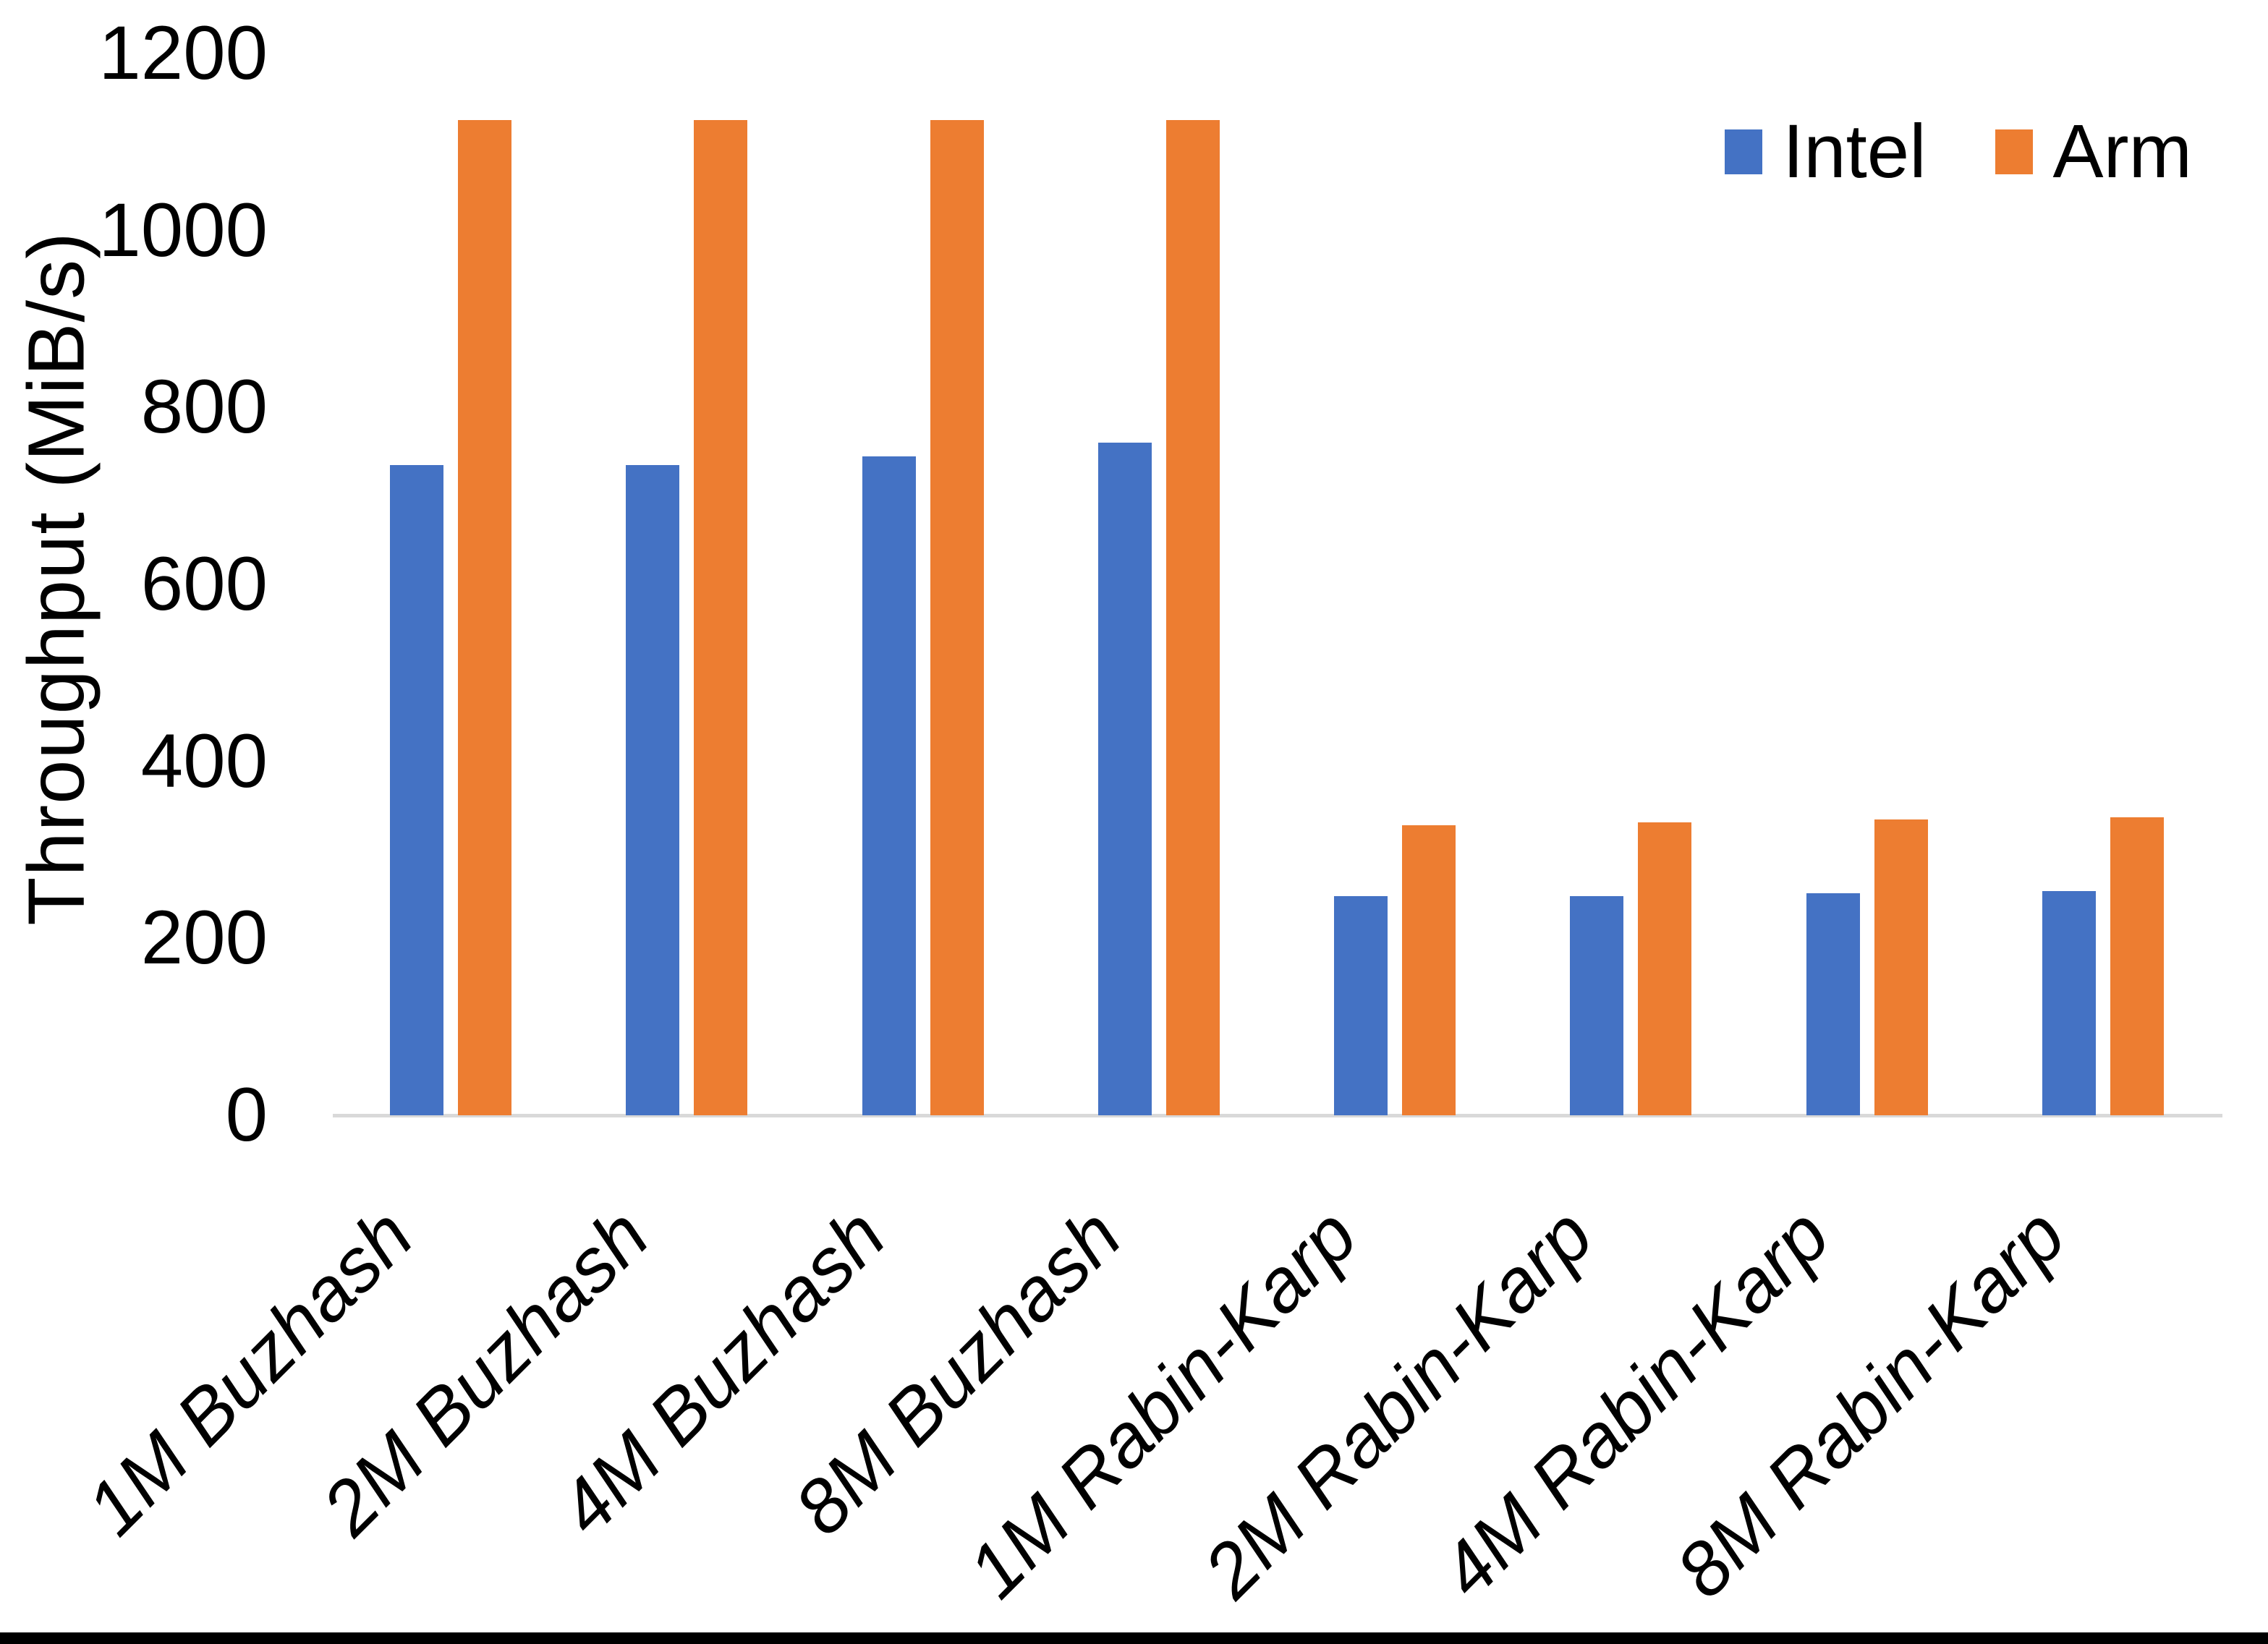 Image resolution: width=2268 pixels, height=1644 pixels. What do you see at coordinates (1833, 1004) in the screenshot?
I see `bar-intel-4m-rabin-karp` at bounding box center [1833, 1004].